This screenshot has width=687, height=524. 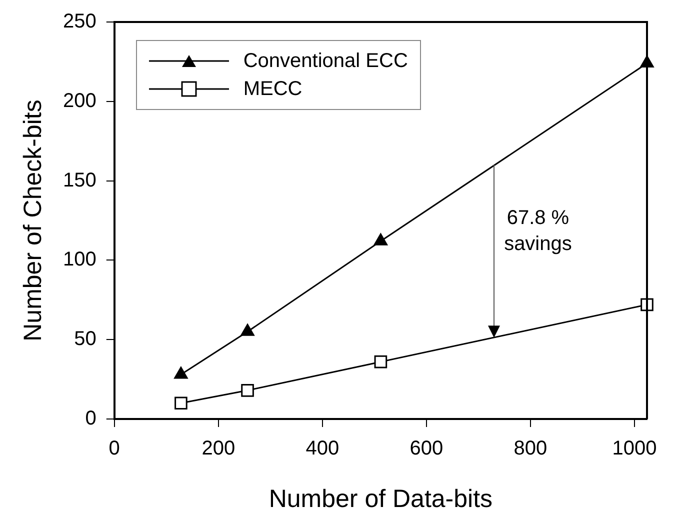 I want to click on y-tick-label: 150, so click(x=79, y=180).